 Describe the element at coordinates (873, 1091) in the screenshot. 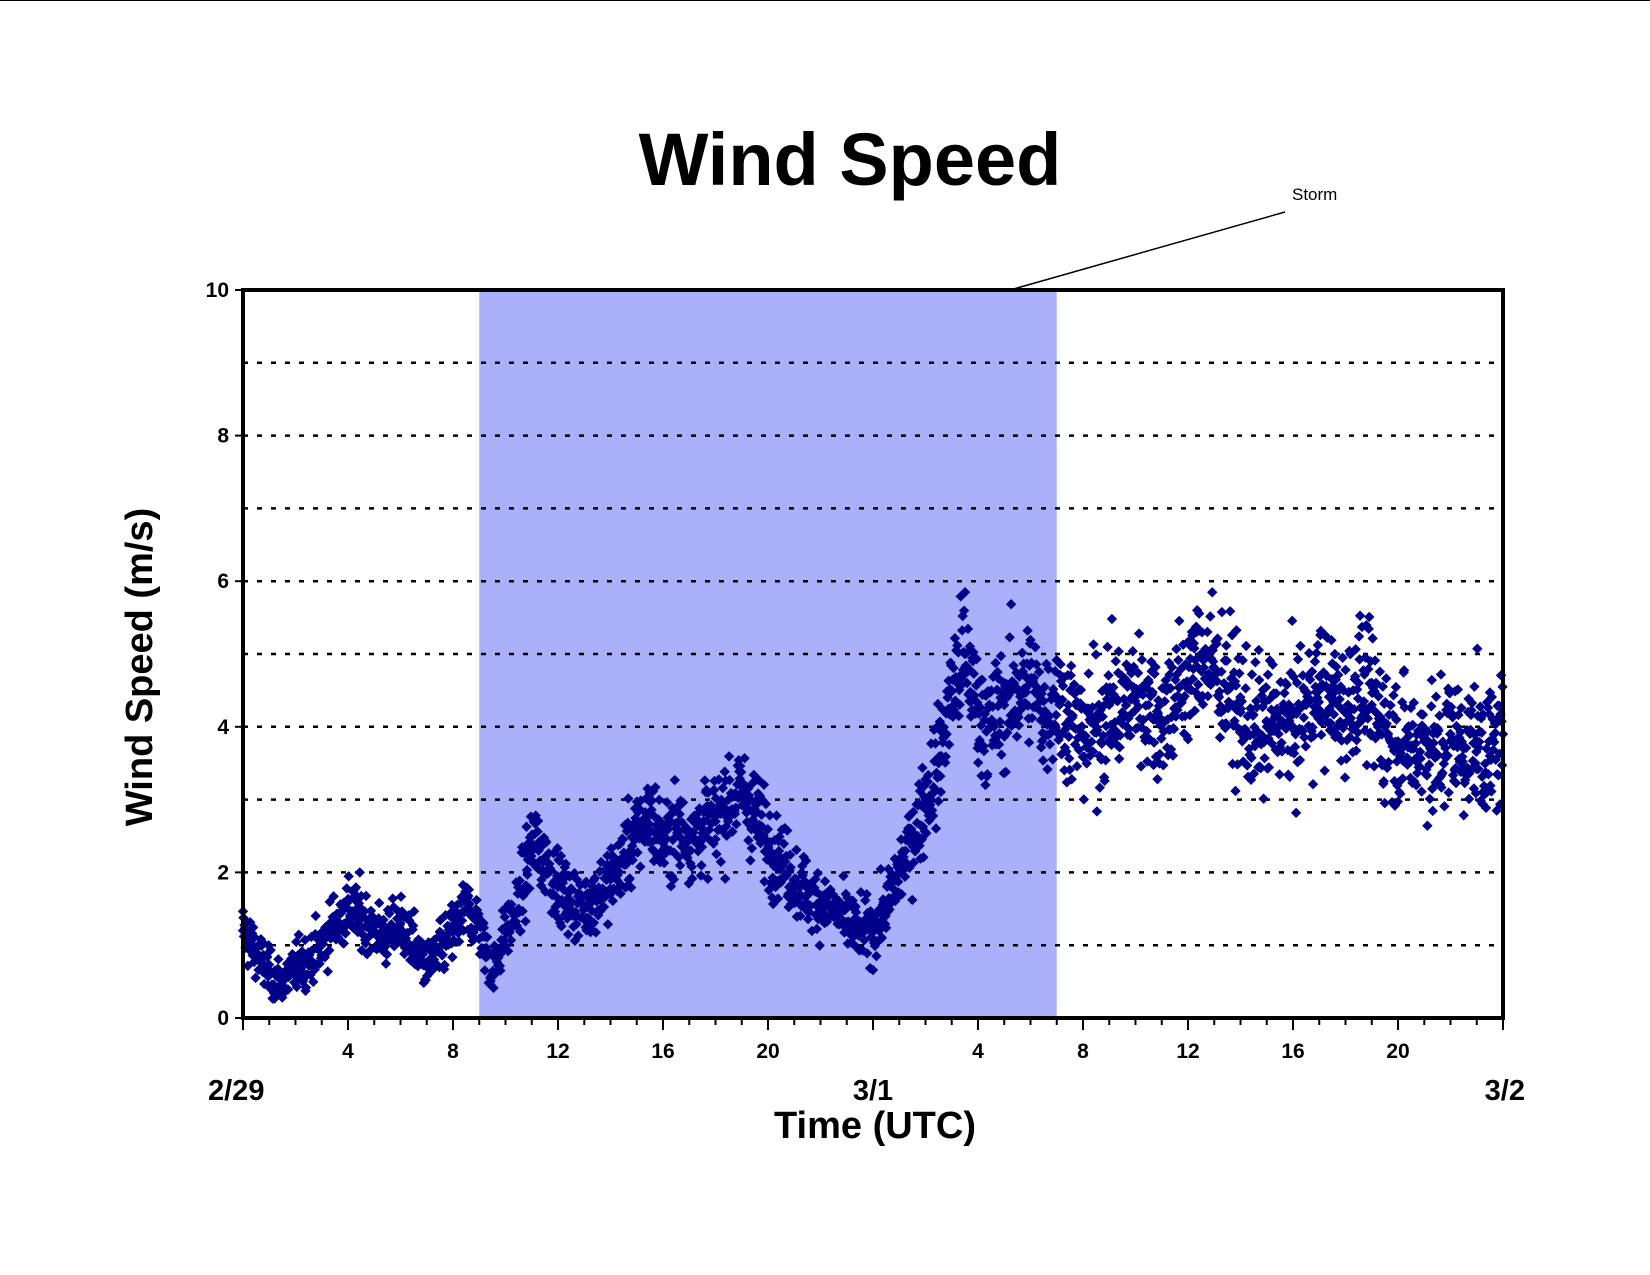

I see `x-day-tick-label: 3/1` at that location.